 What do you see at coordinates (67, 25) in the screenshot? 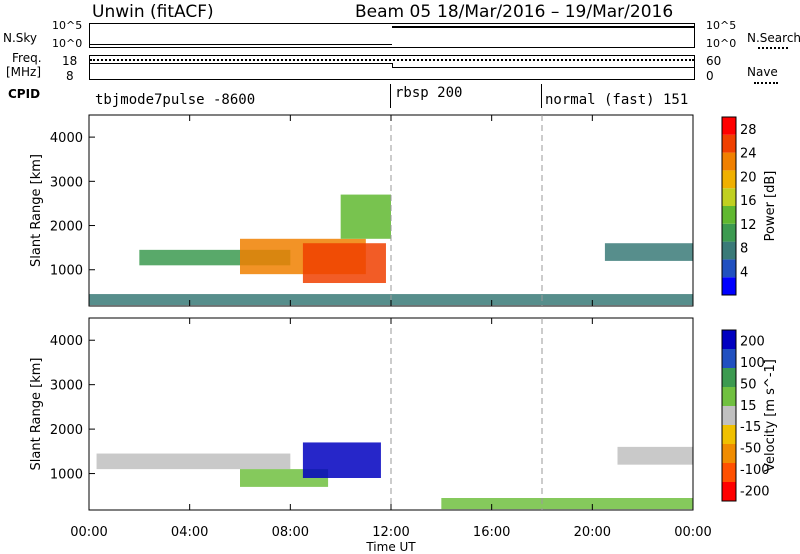
I see `nsky-tick-top: 10^5` at bounding box center [67, 25].